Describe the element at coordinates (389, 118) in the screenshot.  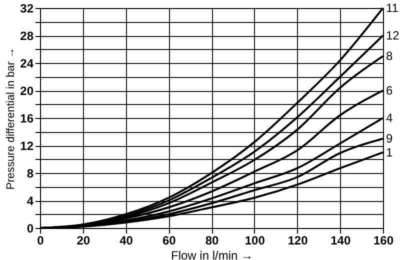
I see `series-label: 4` at that location.